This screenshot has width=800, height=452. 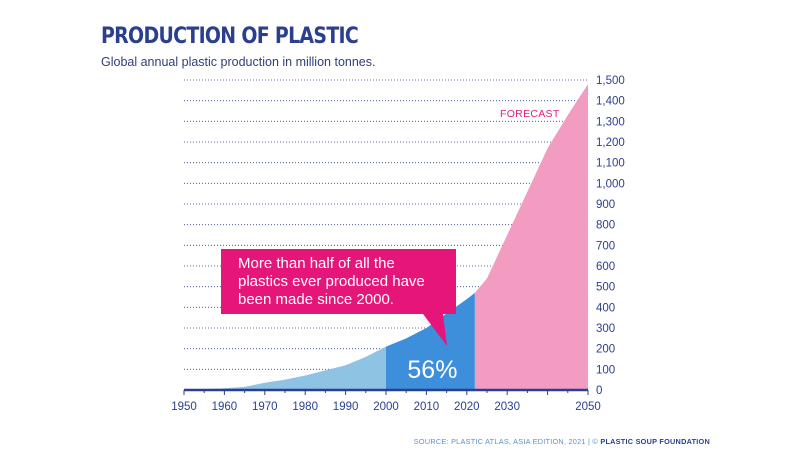 I want to click on x-tick-label: 1970, so click(x=265, y=407).